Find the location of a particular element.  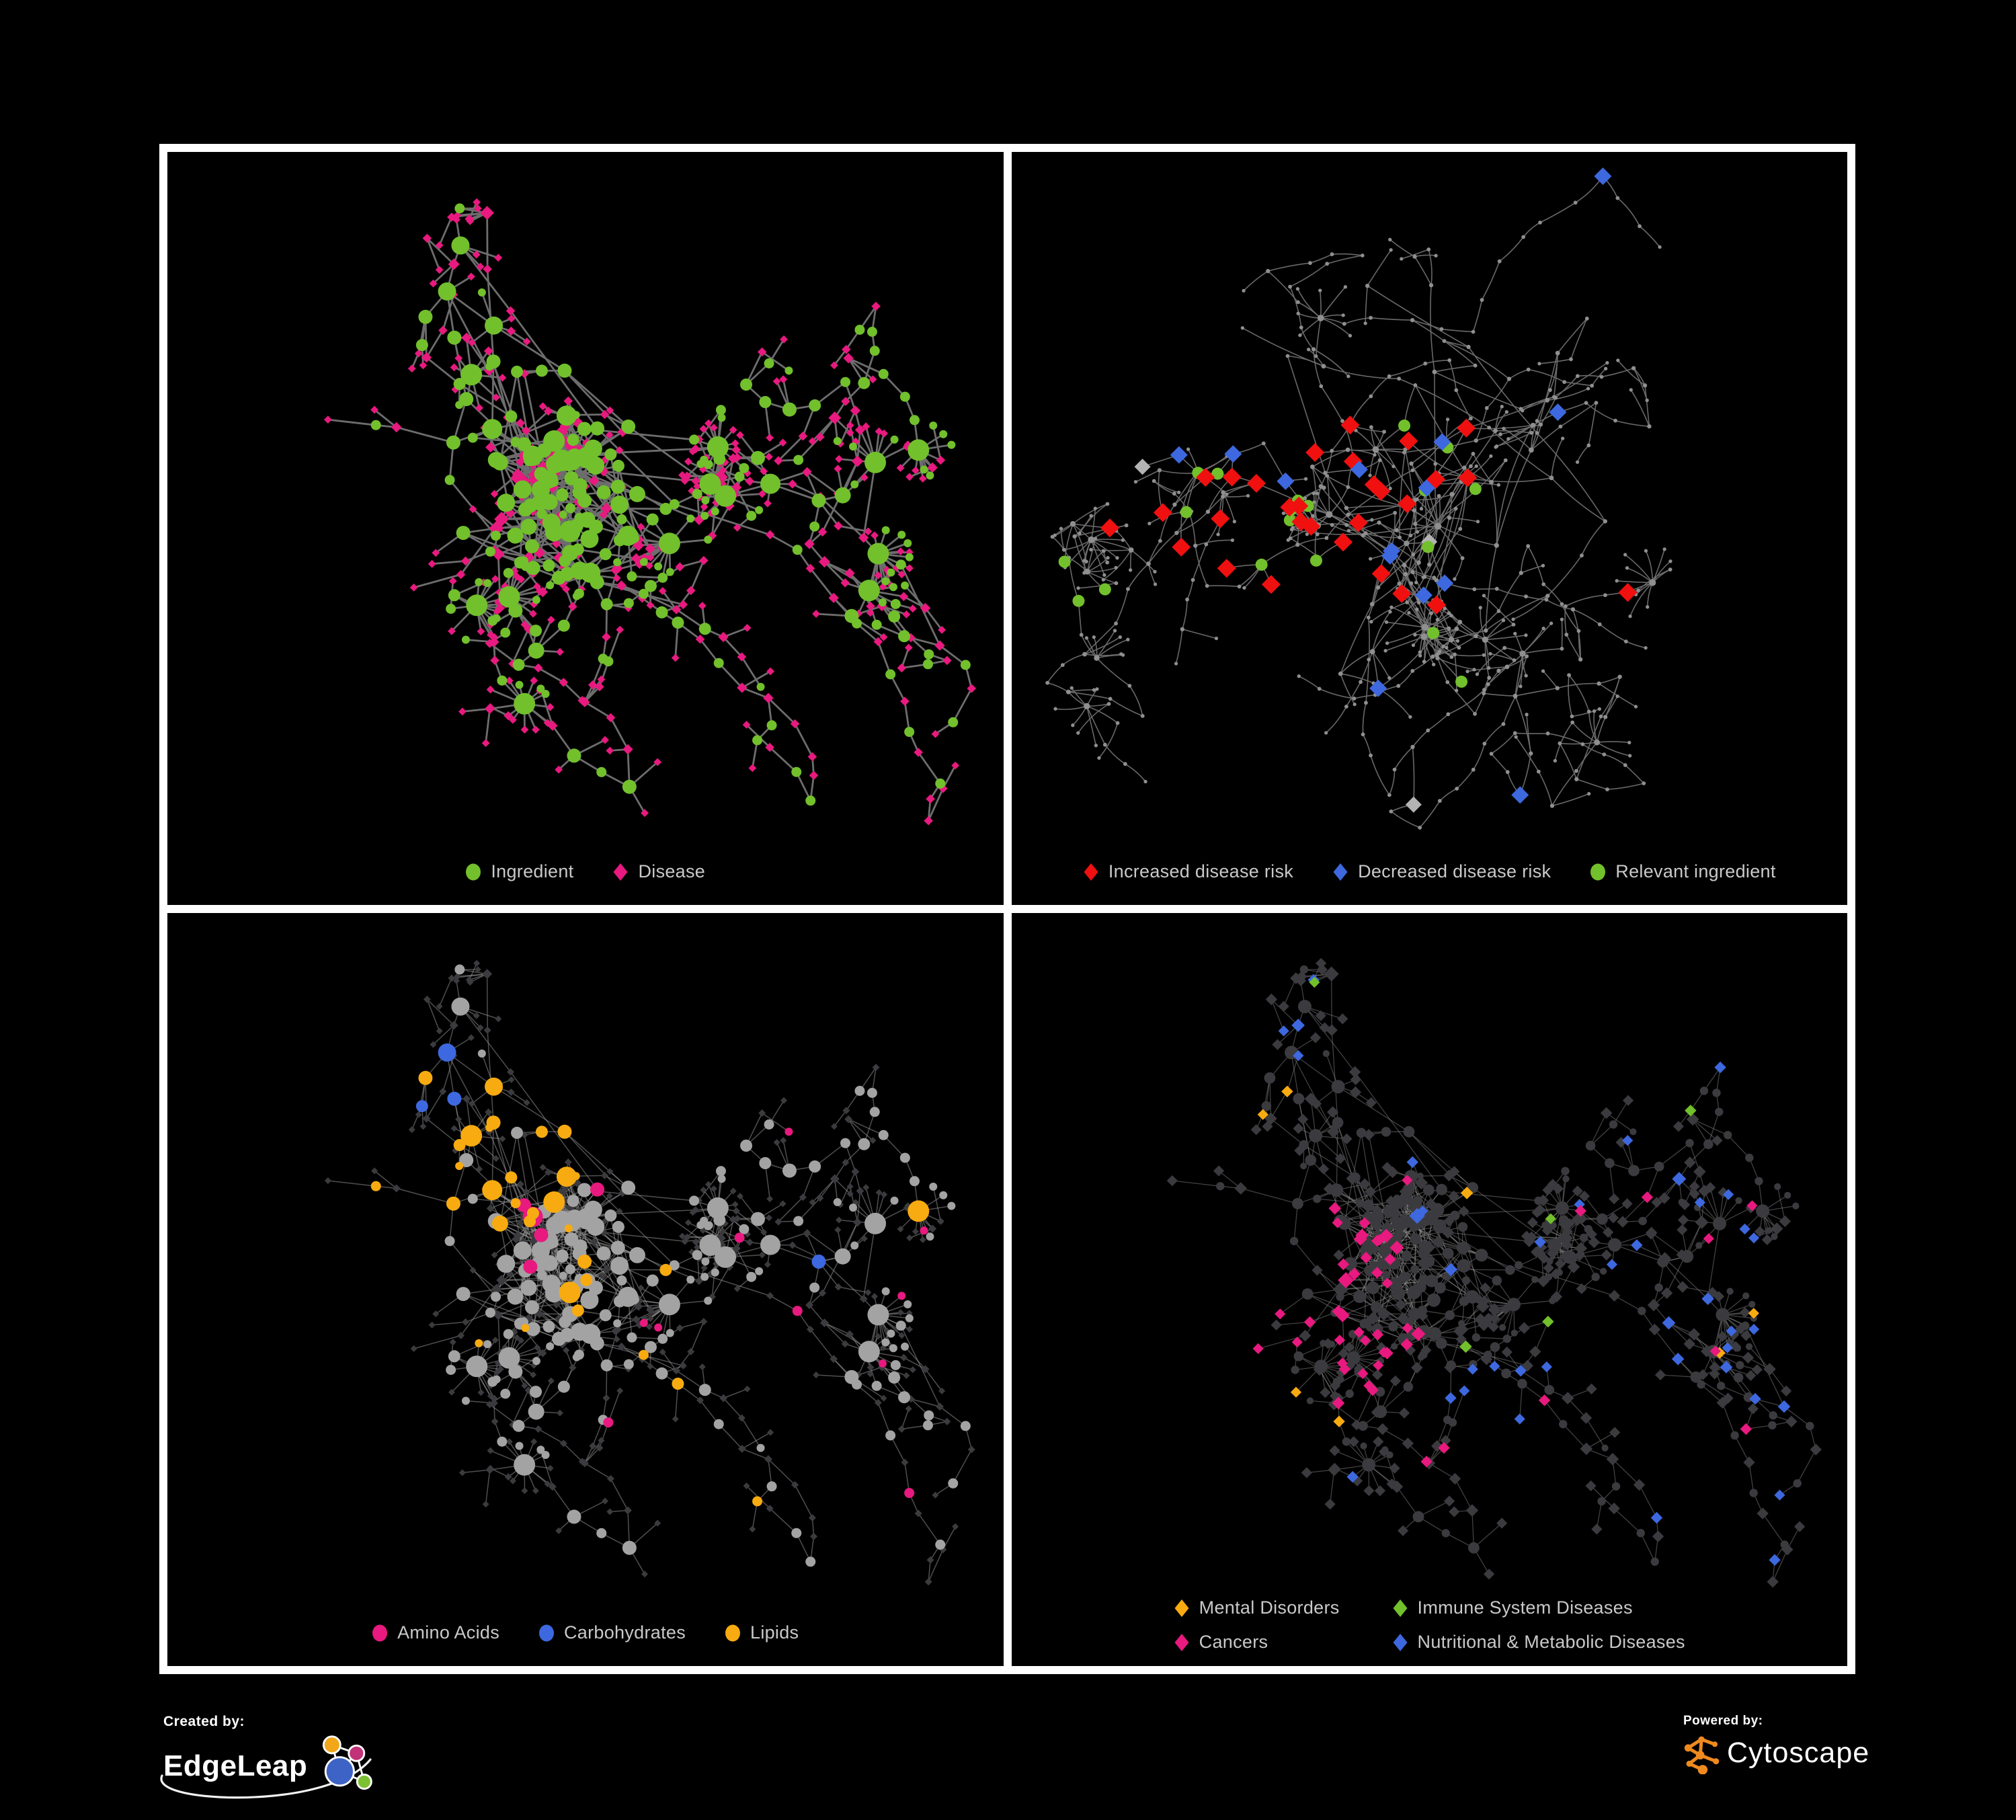

legend-label: Increased disease risk is located at coordinates (1201, 871).